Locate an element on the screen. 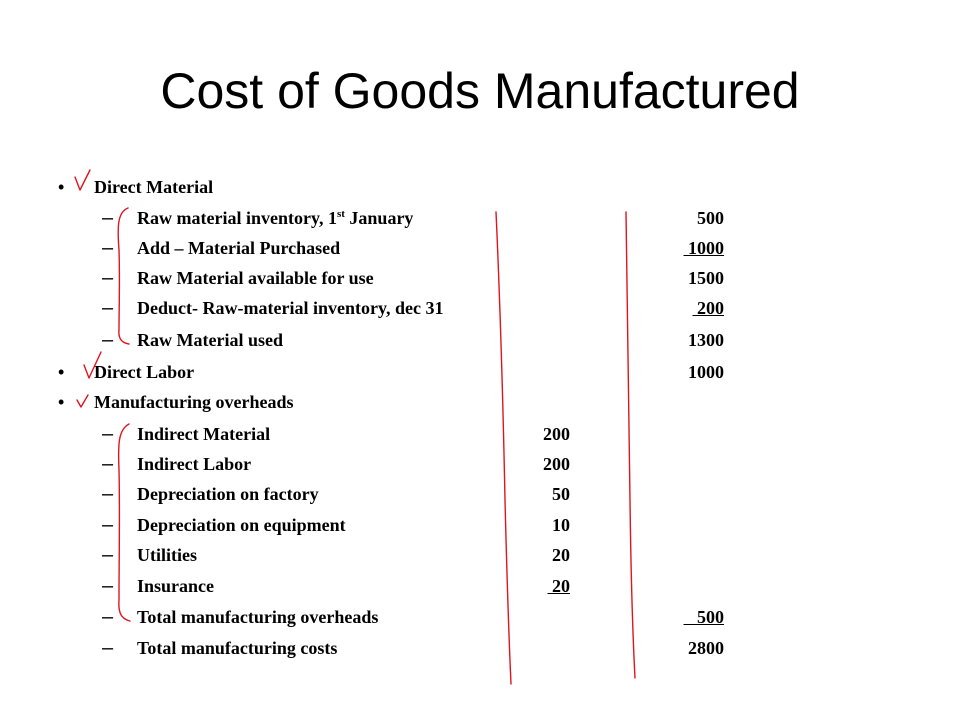 The width and height of the screenshot is (960, 720). item-value: 1300 is located at coordinates (706, 340).